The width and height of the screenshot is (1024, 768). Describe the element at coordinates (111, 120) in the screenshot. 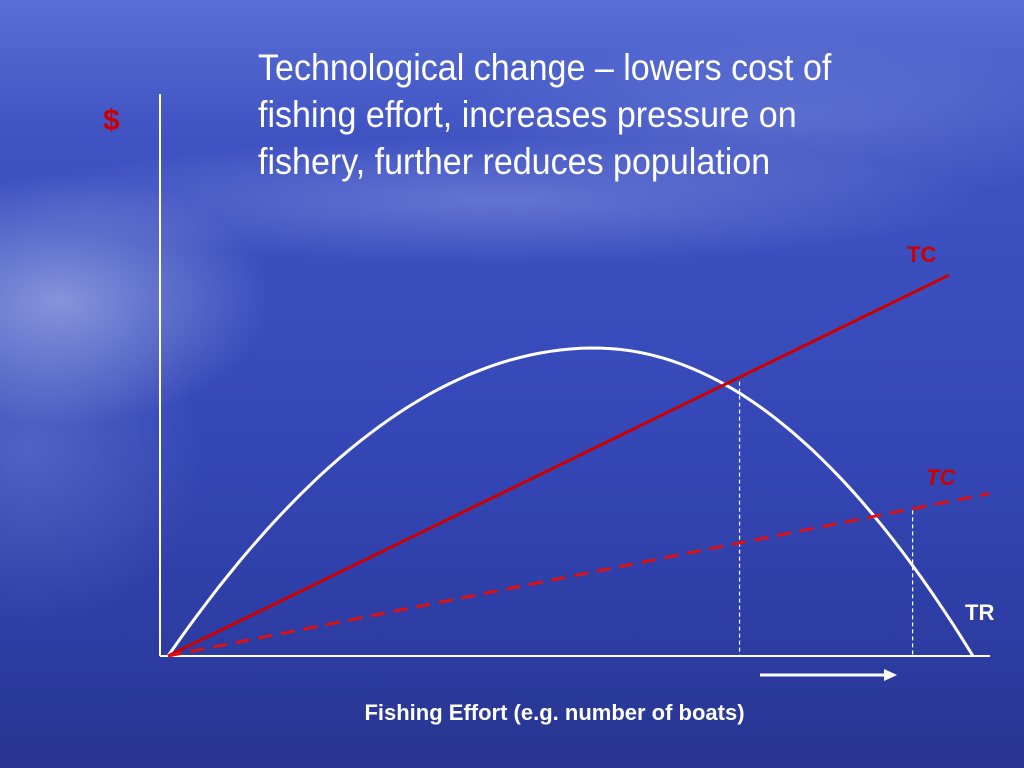

I see `y-axis-label: $` at that location.